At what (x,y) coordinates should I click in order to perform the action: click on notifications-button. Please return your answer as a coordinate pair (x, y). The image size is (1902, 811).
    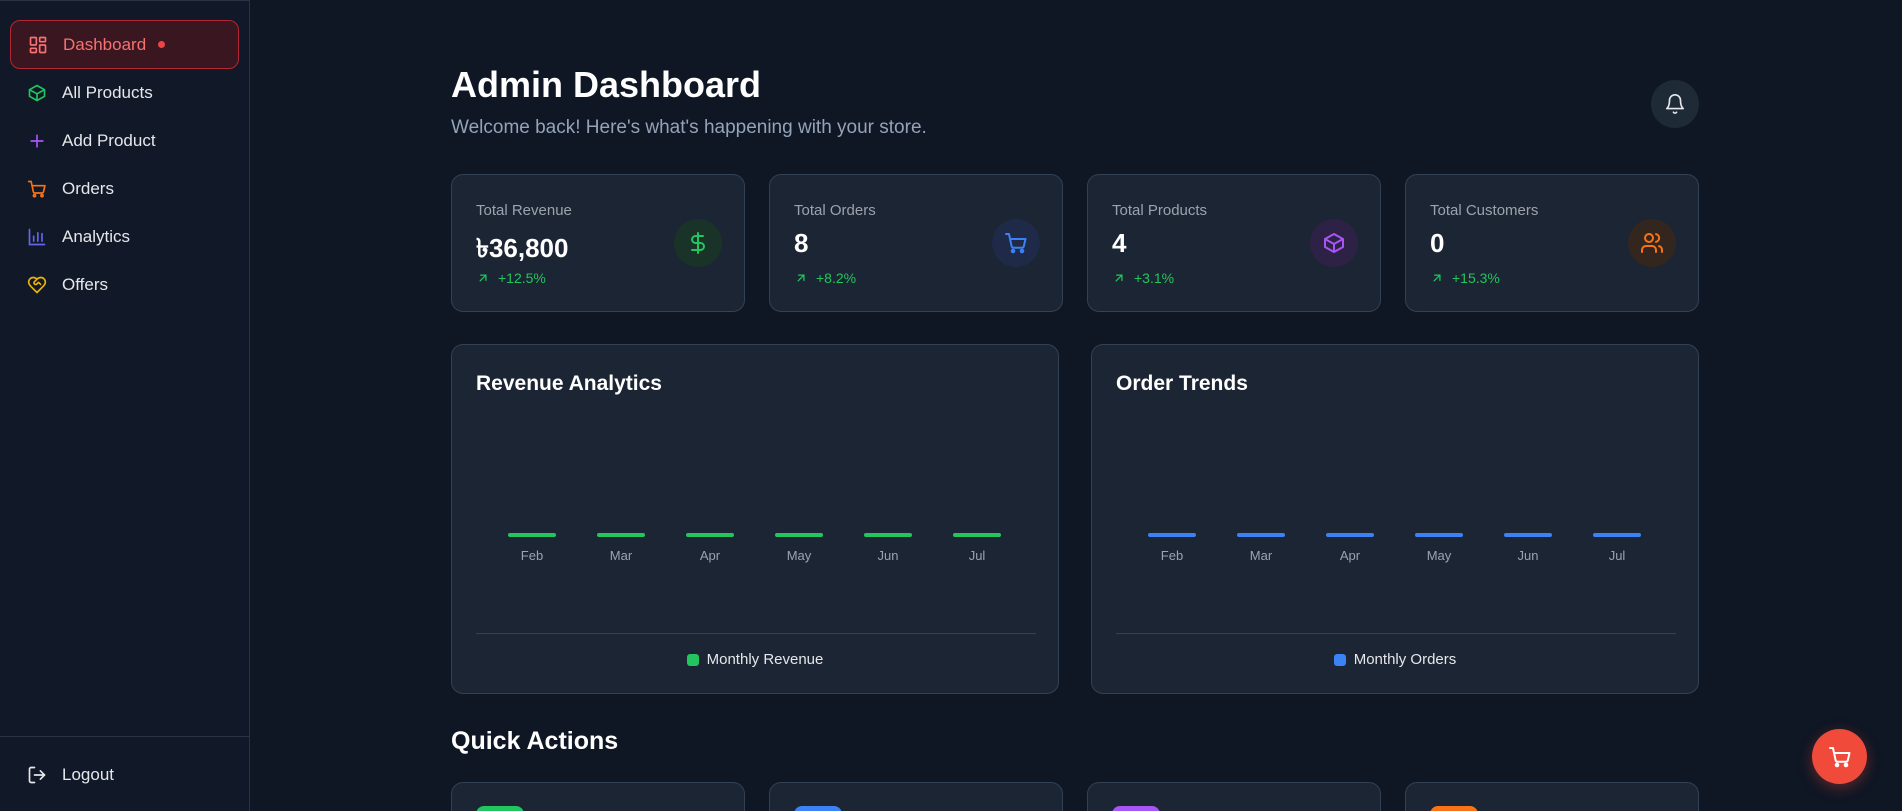
    Looking at the image, I should click on (1675, 104).